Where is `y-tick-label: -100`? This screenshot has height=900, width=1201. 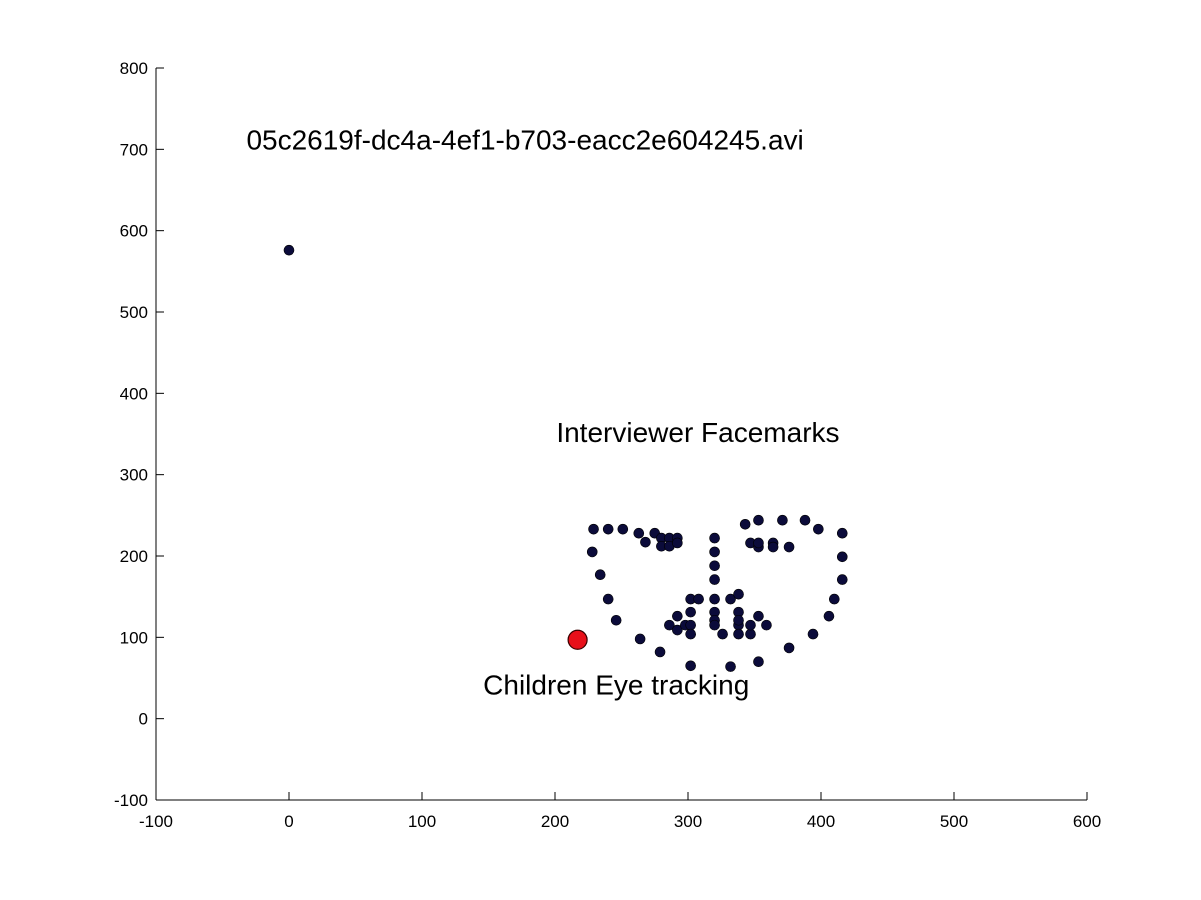
y-tick-label: -100 is located at coordinates (131, 800).